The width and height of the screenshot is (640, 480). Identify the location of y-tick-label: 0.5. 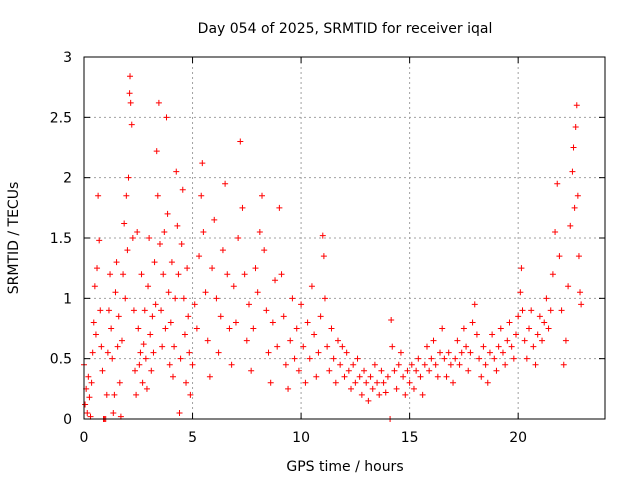
(61, 360).